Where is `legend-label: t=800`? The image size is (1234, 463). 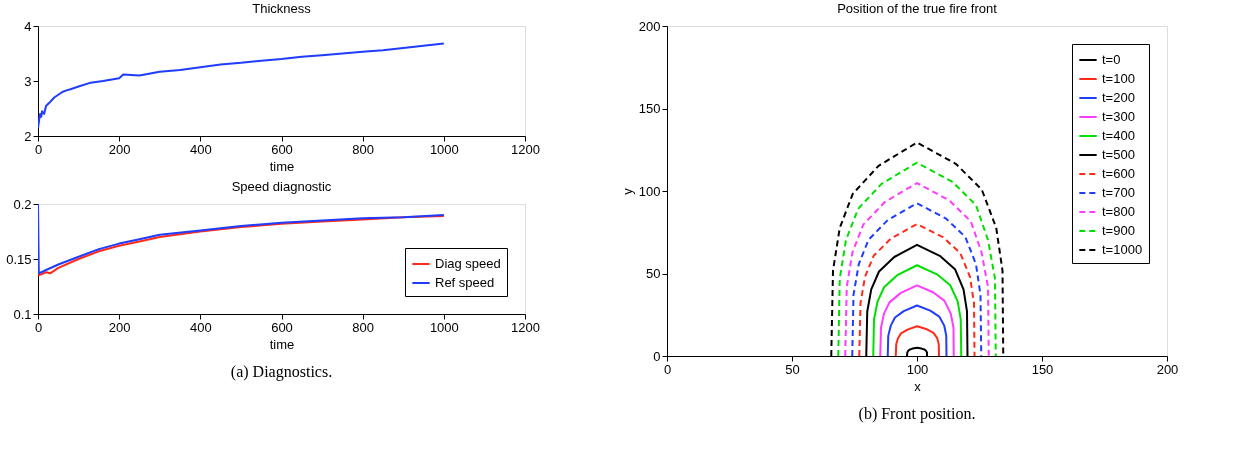 legend-label: t=800 is located at coordinates (1118, 211).